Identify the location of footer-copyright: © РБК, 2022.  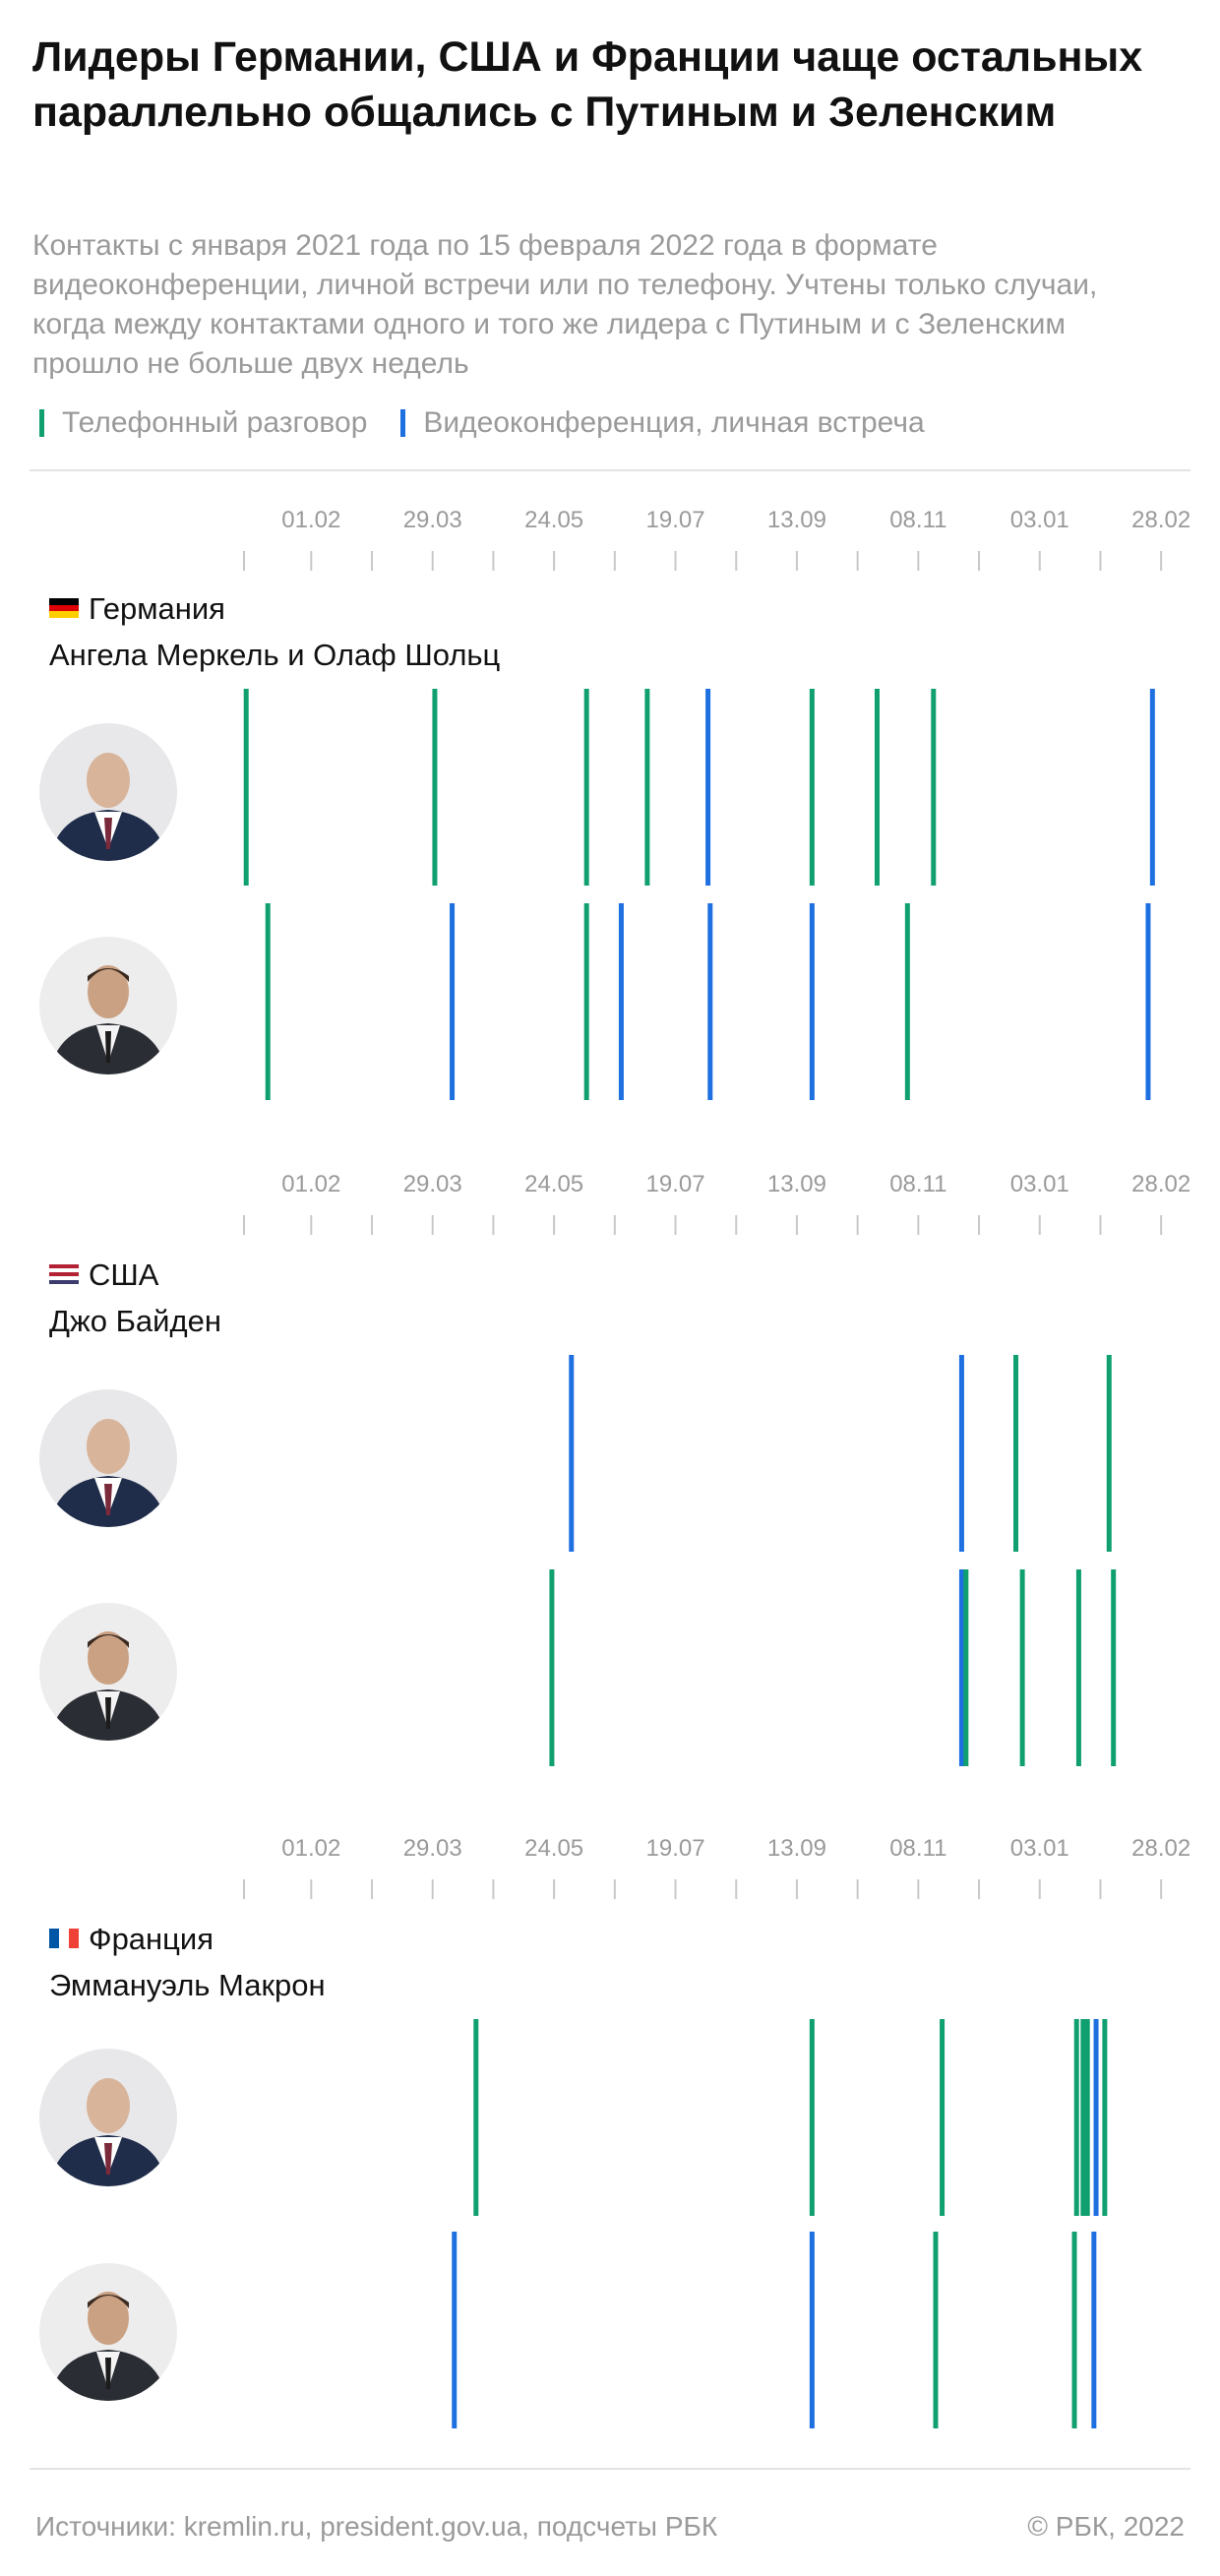
(1106, 2526).